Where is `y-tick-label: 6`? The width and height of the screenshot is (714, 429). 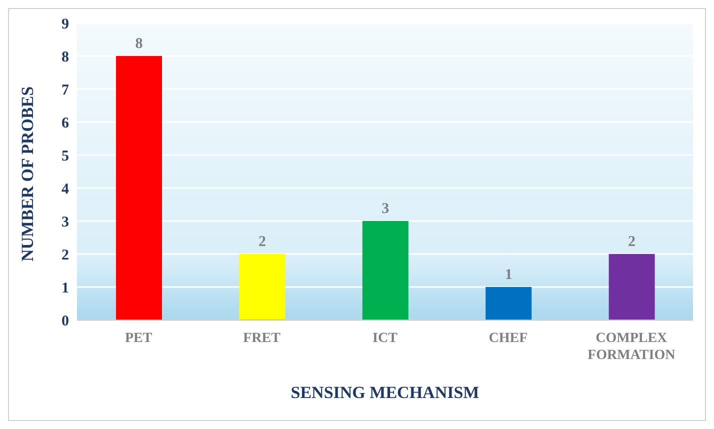
y-tick-label: 6 is located at coordinates (66, 123).